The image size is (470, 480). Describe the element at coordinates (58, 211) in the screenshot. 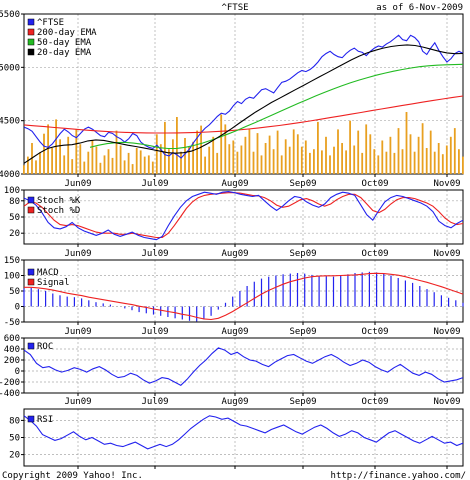

I see `legend-label: Stoch %D` at that location.